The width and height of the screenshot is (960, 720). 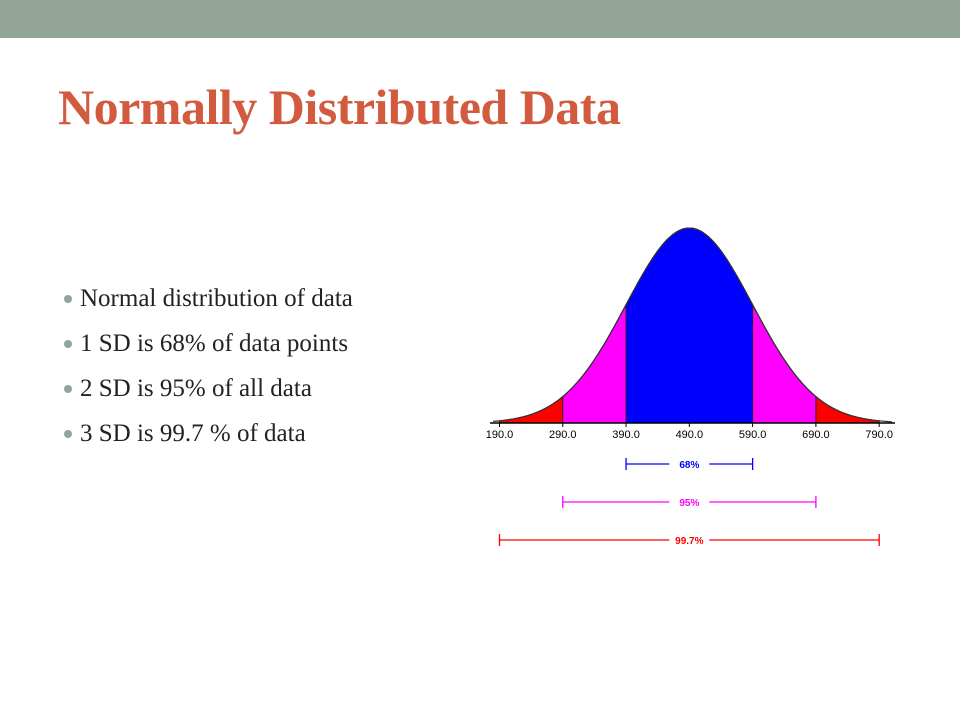 I want to click on x-tick-label: 790.0, so click(x=879, y=435).